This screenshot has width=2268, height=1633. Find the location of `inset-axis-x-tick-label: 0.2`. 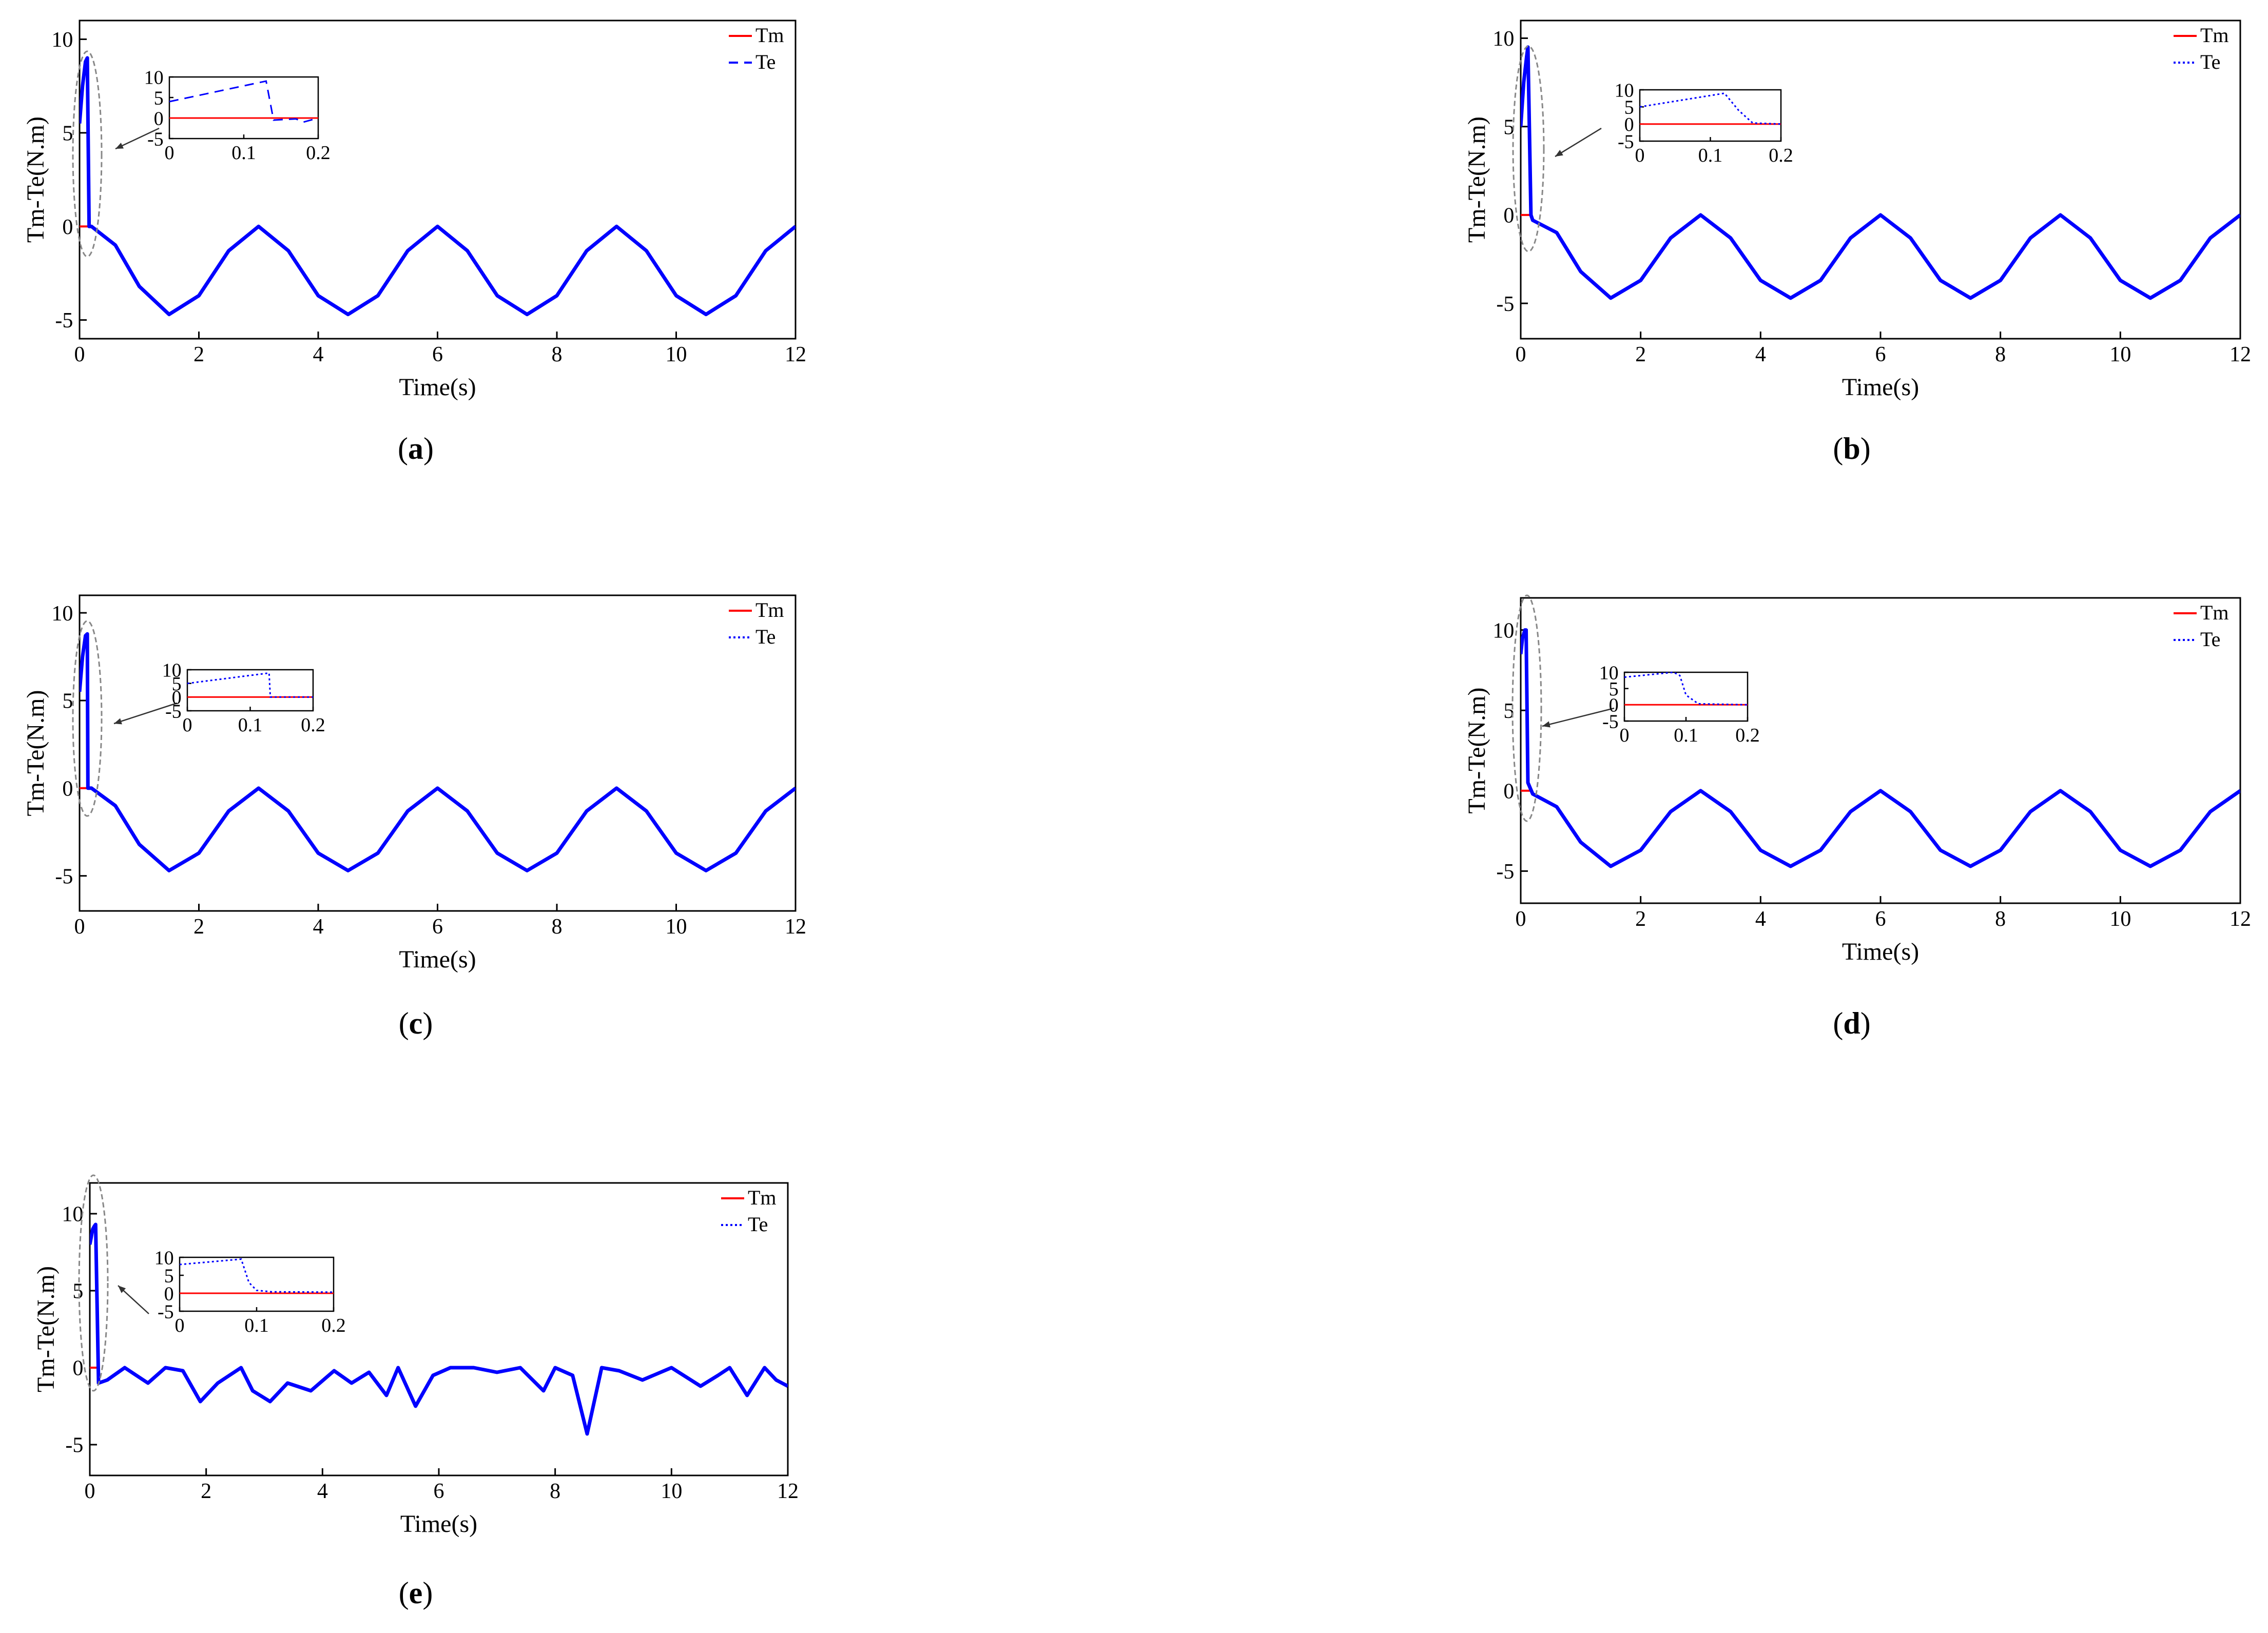

inset-axis-x-tick-label: 0.2 is located at coordinates (334, 1325).